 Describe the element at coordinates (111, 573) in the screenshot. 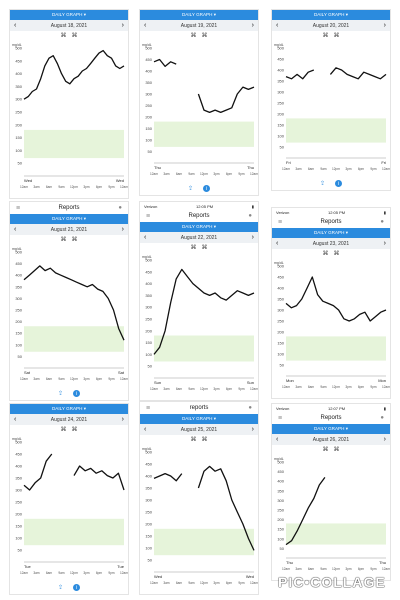

I see `x-tick-label: 9pm` at that location.